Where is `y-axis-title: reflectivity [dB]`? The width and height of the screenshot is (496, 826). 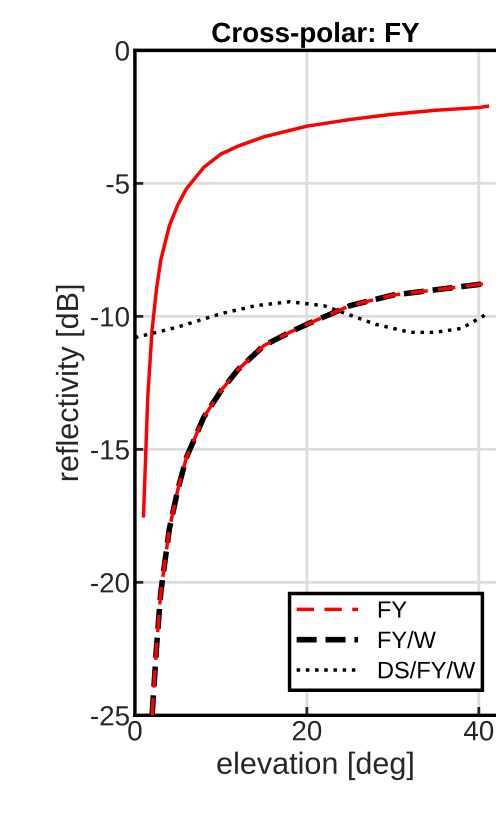 y-axis-title: reflectivity [dB] is located at coordinates (70, 383).